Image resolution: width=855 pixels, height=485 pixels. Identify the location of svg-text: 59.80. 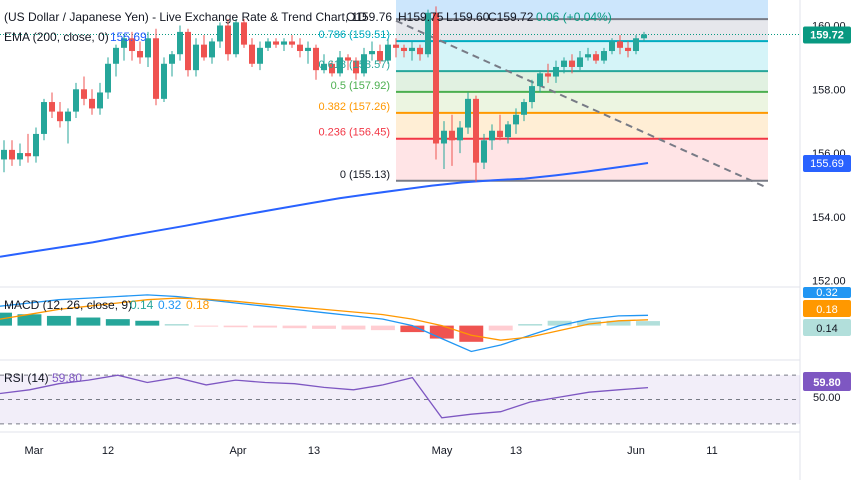
(827, 383).